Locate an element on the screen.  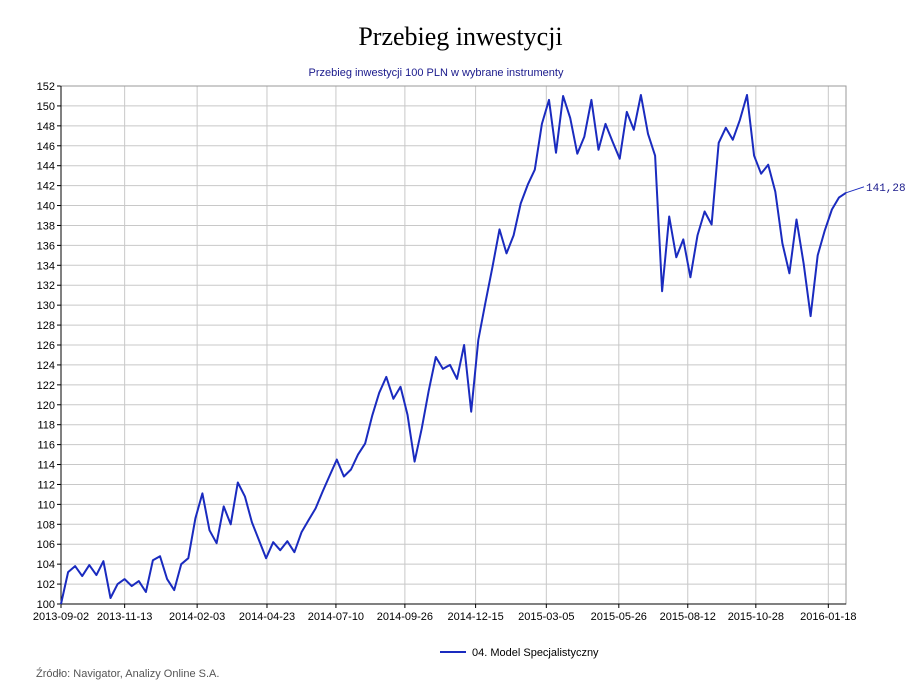
chart-title: Przebieg inwestycji is located at coordinates (460, 36).